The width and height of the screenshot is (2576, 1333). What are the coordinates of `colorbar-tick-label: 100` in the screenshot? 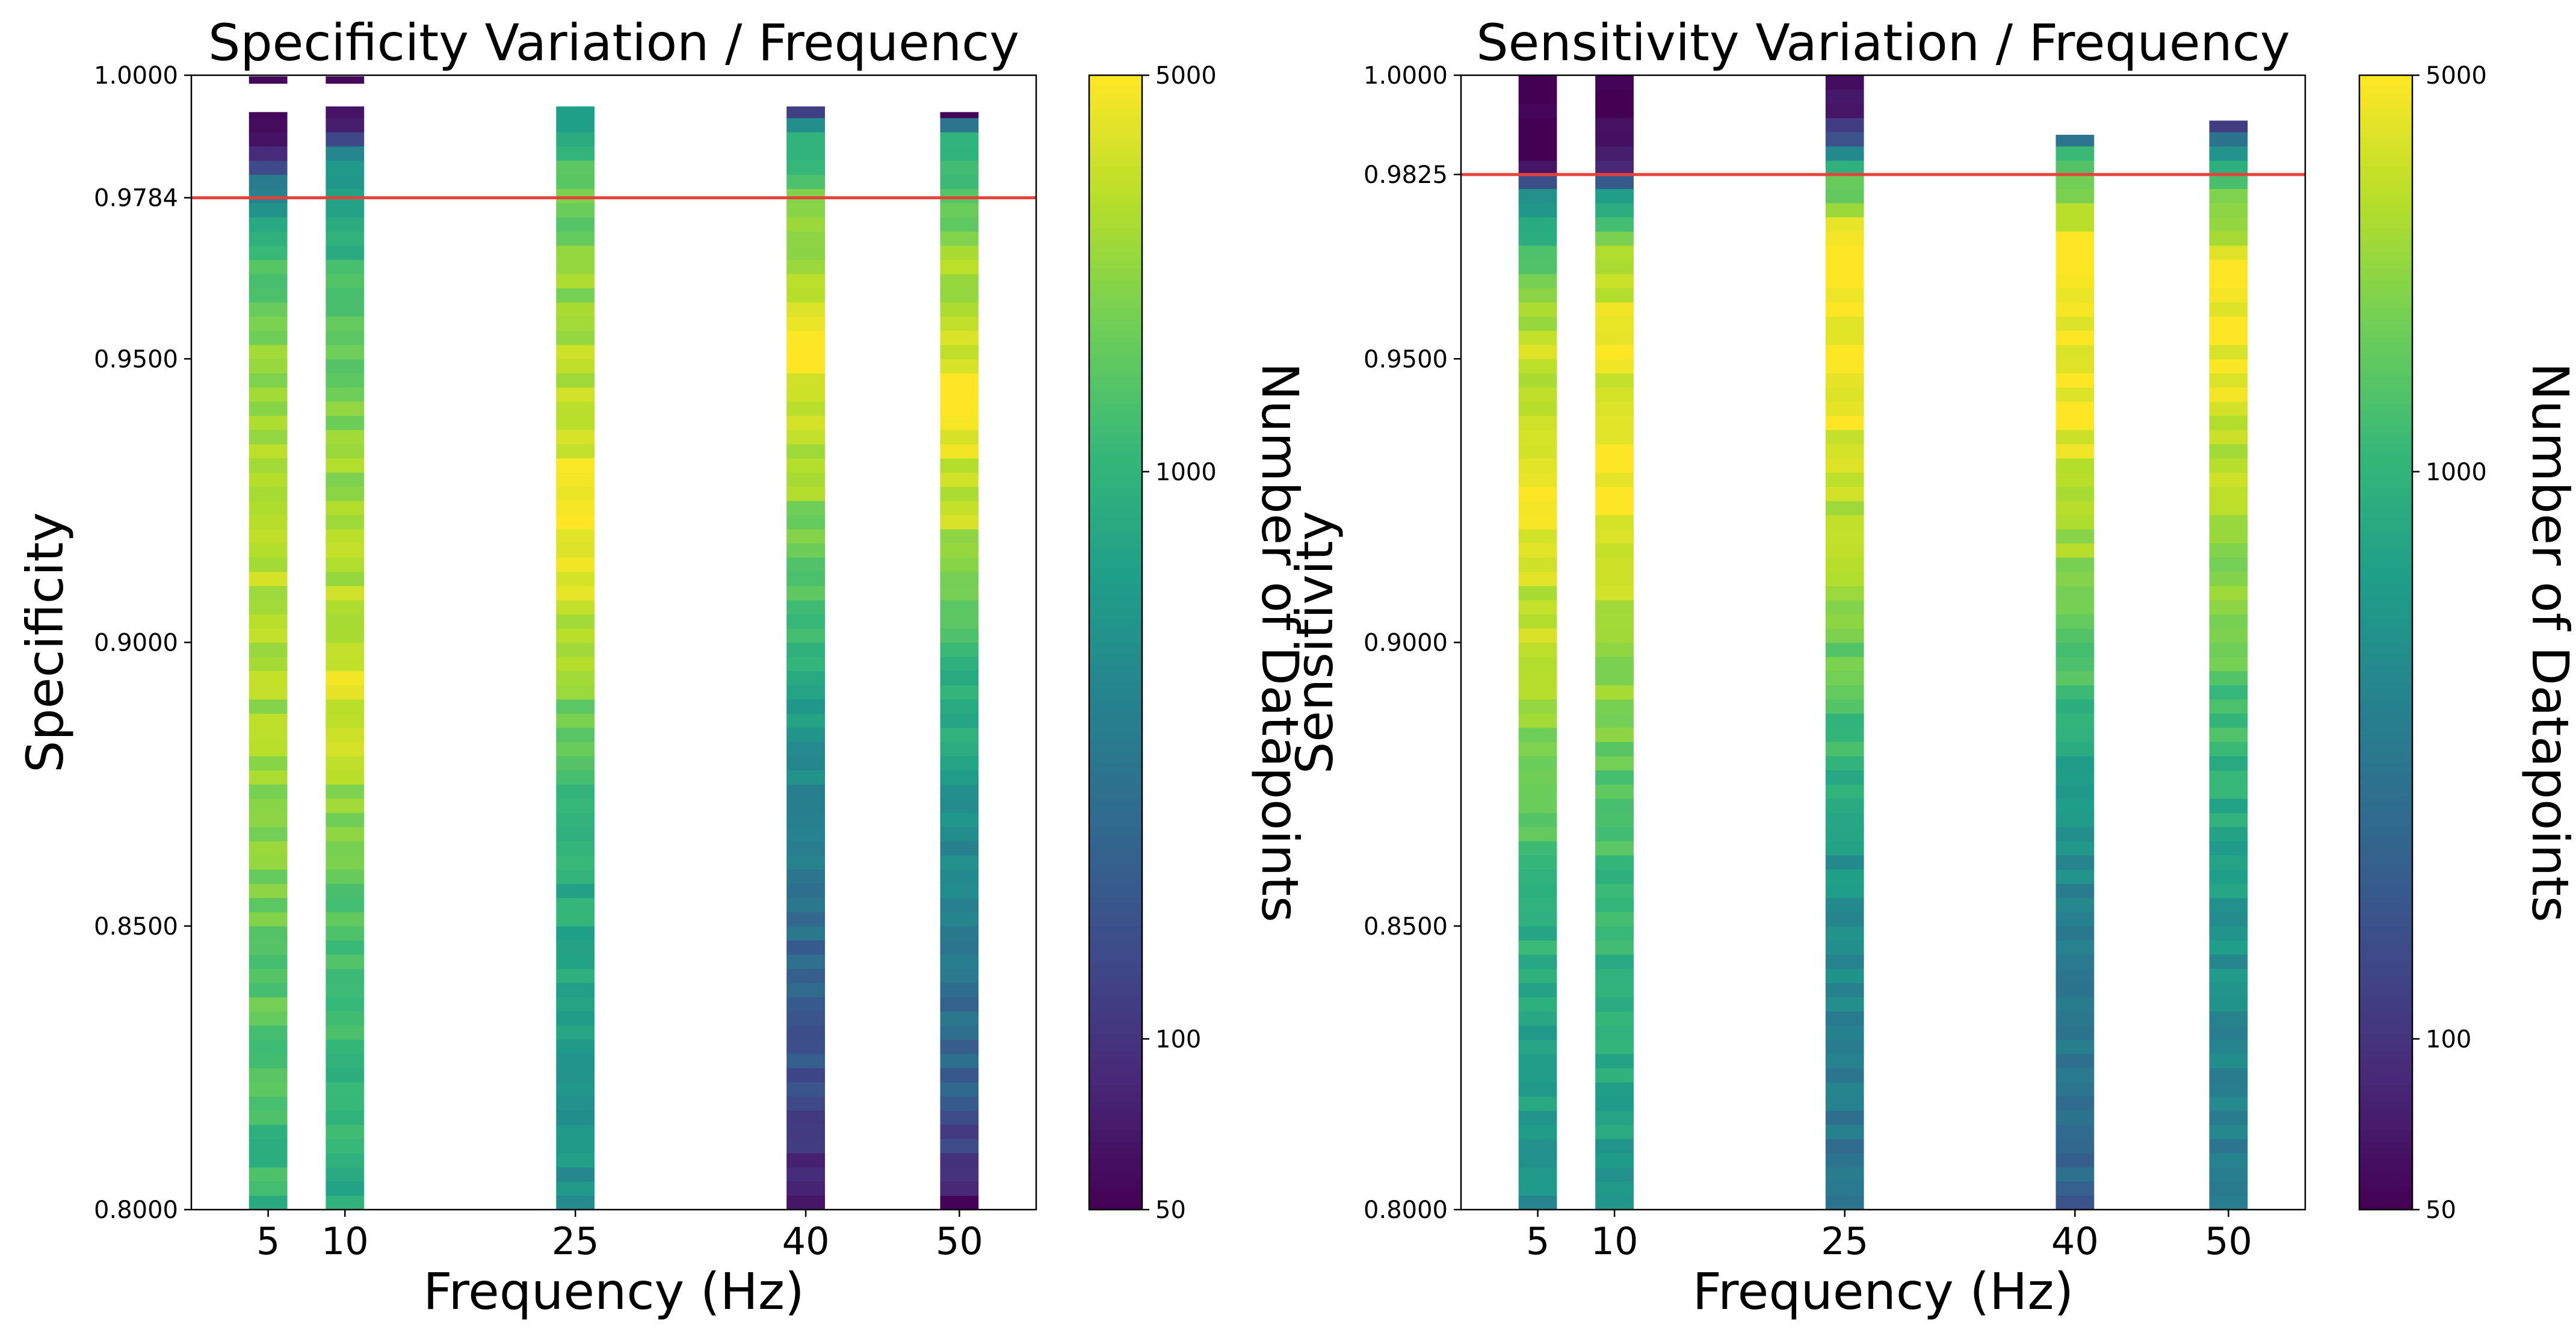 It's located at (2448, 1039).